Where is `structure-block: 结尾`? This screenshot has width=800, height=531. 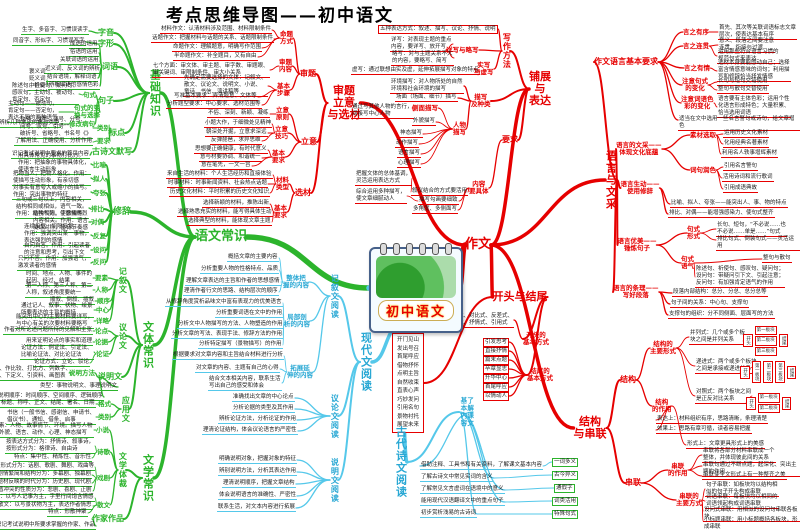
structure-block: 结尾 is located at coordinates (791, 372).